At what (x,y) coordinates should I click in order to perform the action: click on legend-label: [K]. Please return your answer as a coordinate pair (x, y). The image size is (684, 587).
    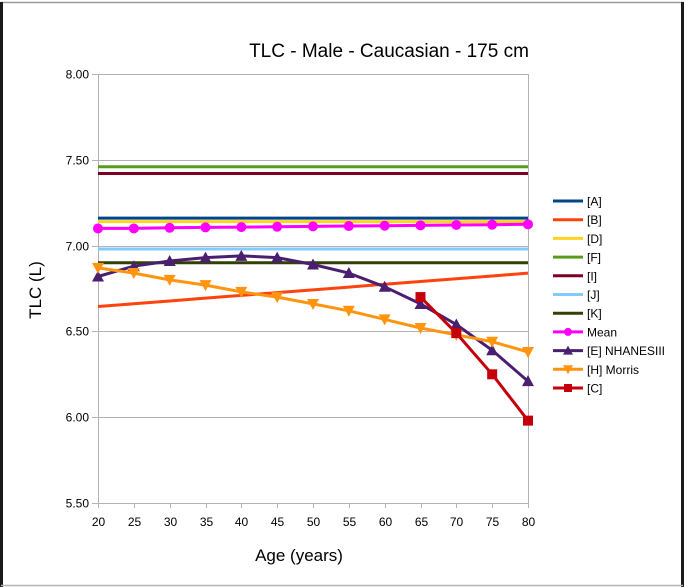
    Looking at the image, I should click on (594, 314).